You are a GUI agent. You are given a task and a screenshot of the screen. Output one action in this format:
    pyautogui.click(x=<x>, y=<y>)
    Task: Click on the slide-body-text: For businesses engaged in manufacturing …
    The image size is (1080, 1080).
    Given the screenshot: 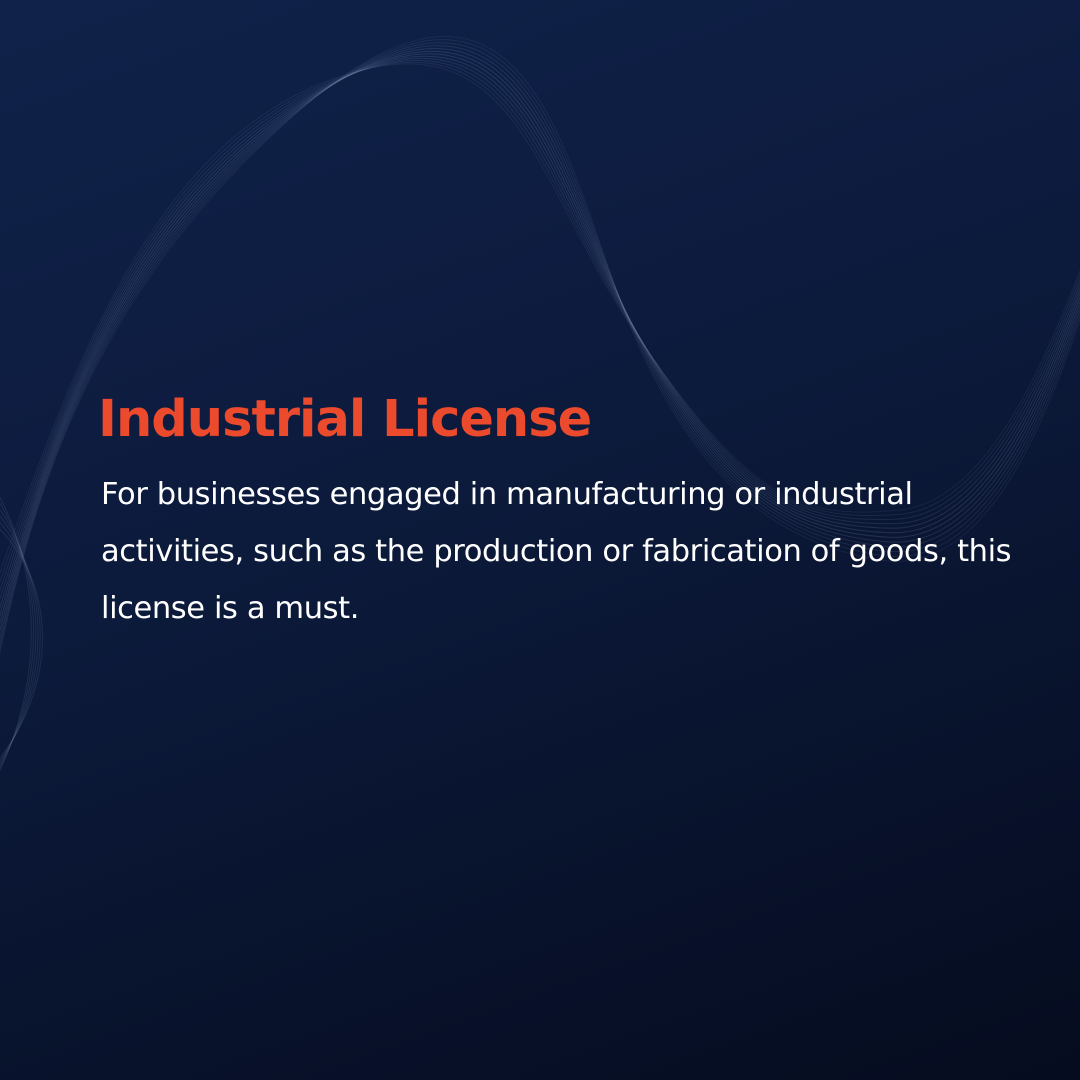 What is the action you would take?
    pyautogui.click(x=556, y=551)
    